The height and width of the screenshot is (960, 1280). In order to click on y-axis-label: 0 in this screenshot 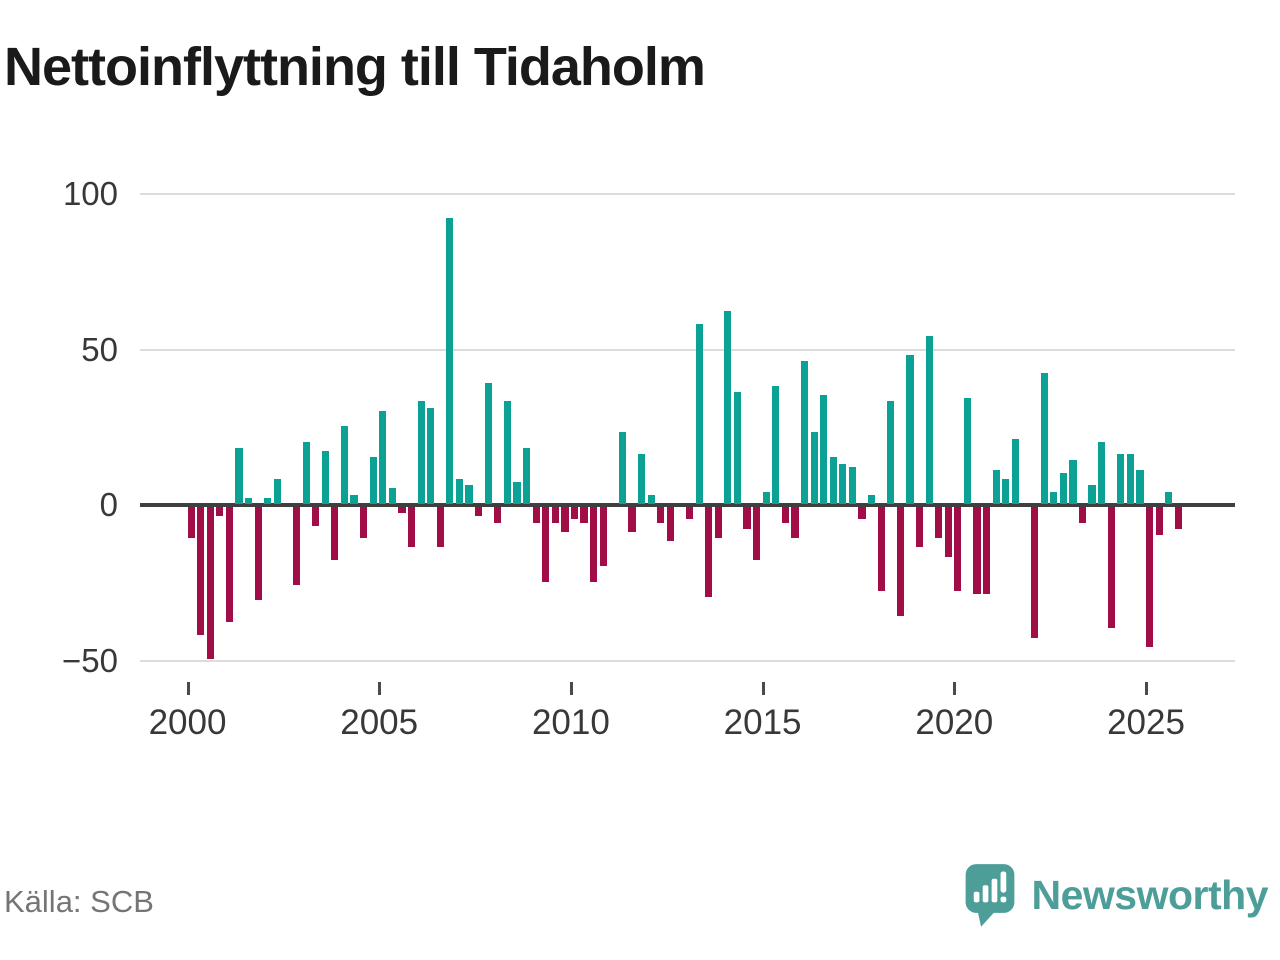, I will do `click(108, 504)`.